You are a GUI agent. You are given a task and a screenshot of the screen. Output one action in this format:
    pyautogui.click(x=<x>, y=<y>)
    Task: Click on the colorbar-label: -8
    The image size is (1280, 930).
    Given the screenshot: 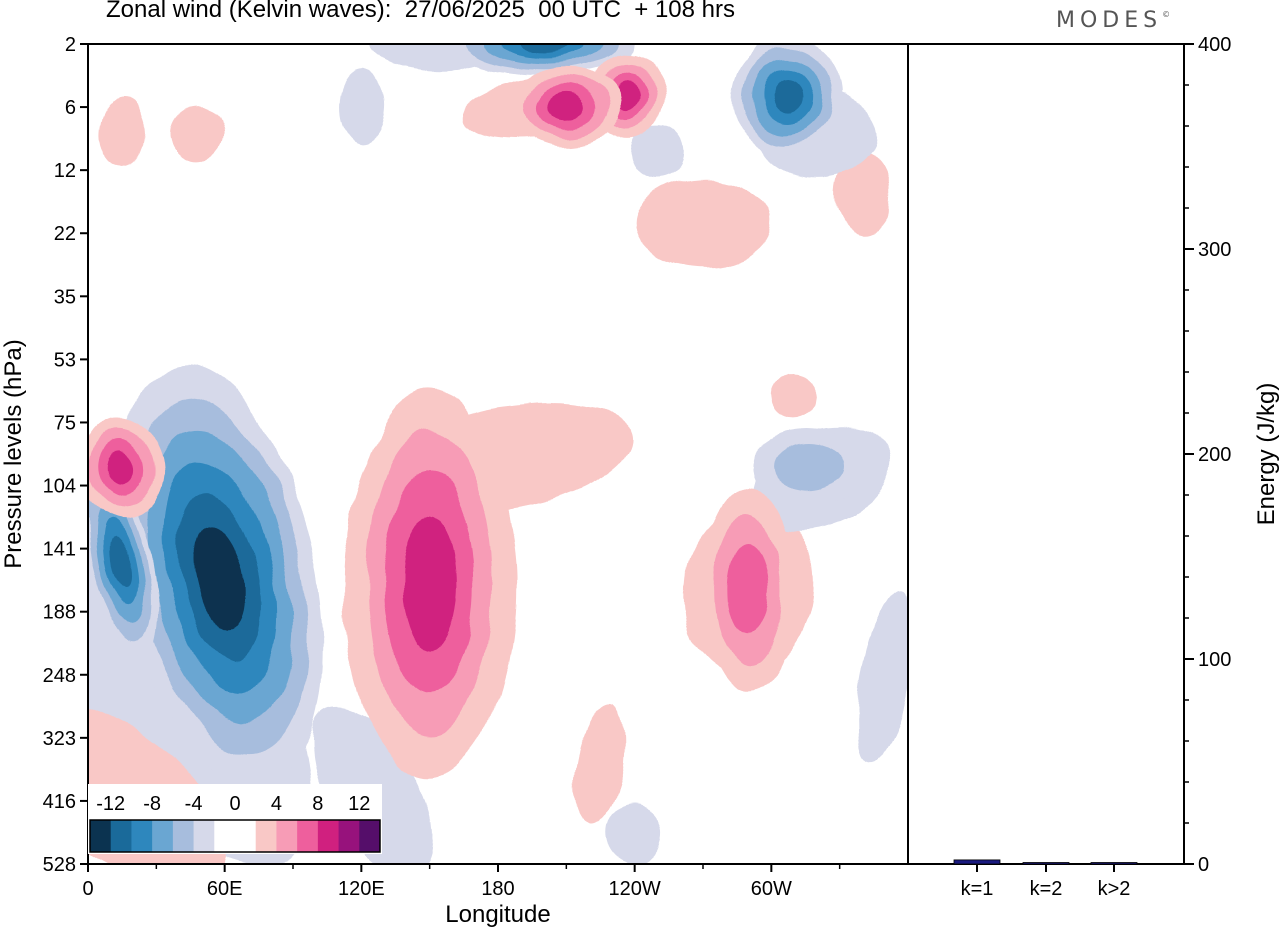 What is the action you would take?
    pyautogui.click(x=152, y=804)
    